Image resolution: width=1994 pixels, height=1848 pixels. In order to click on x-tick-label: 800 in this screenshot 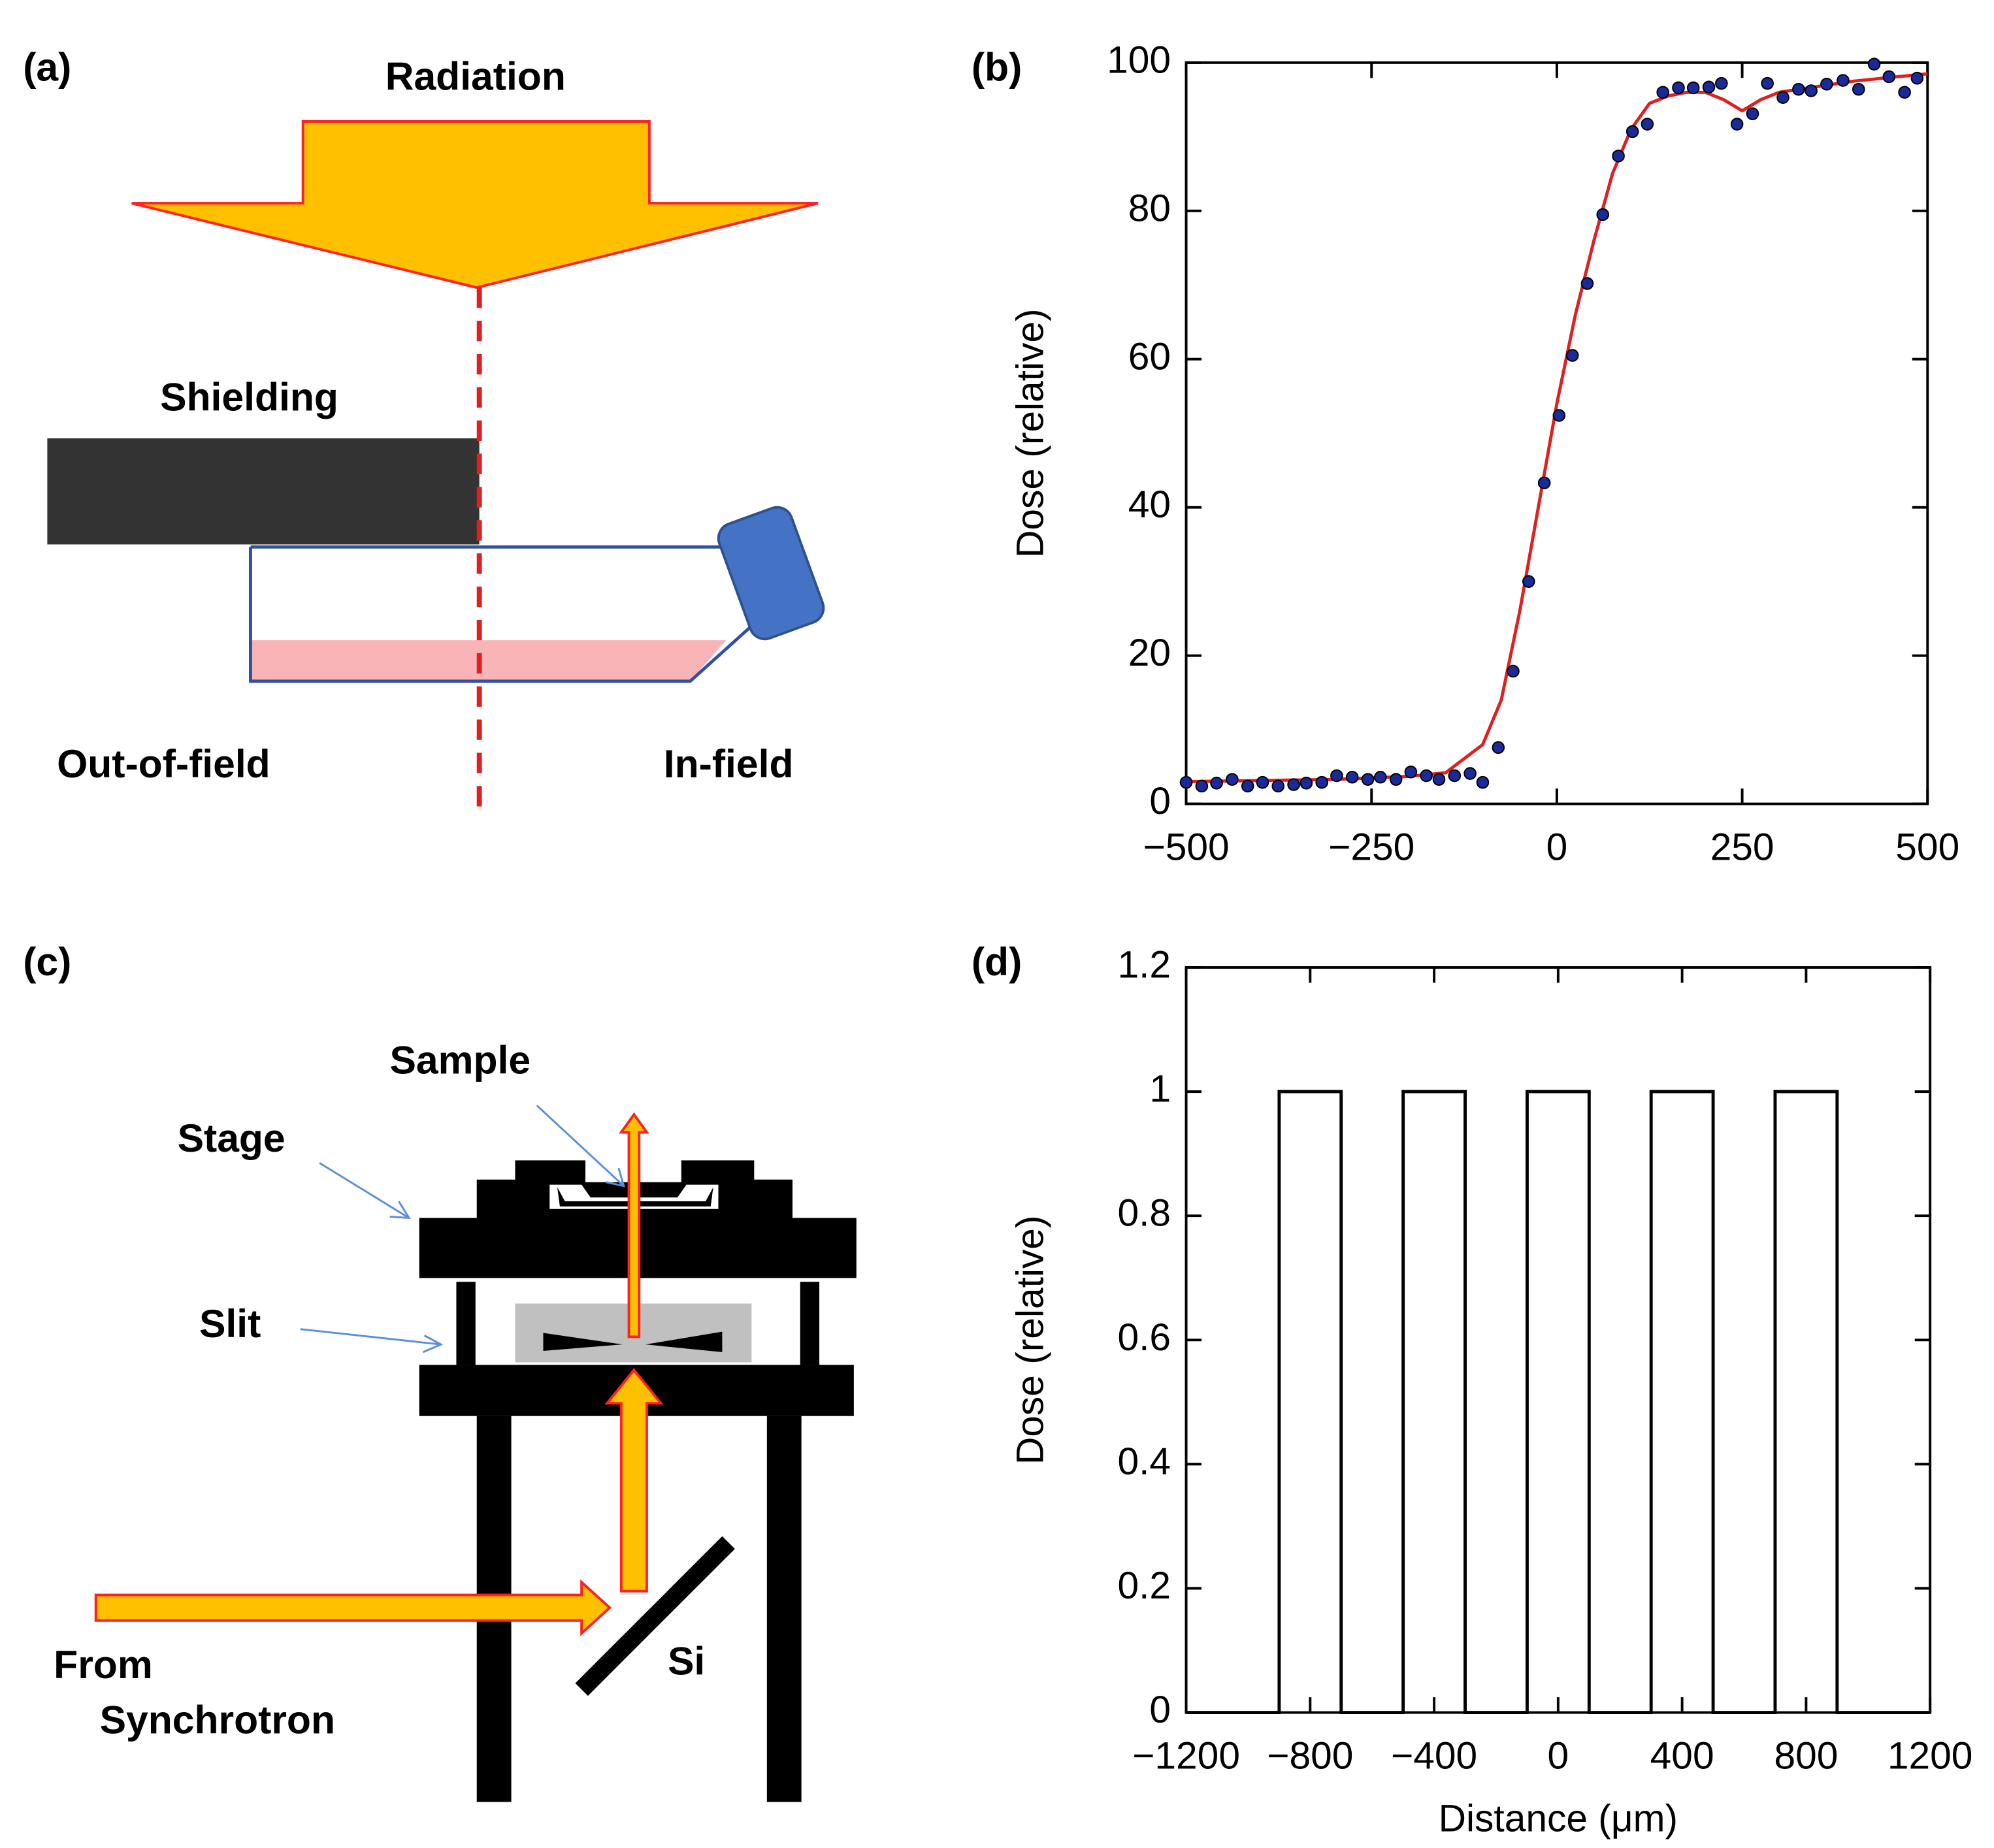, I will do `click(1806, 1756)`.